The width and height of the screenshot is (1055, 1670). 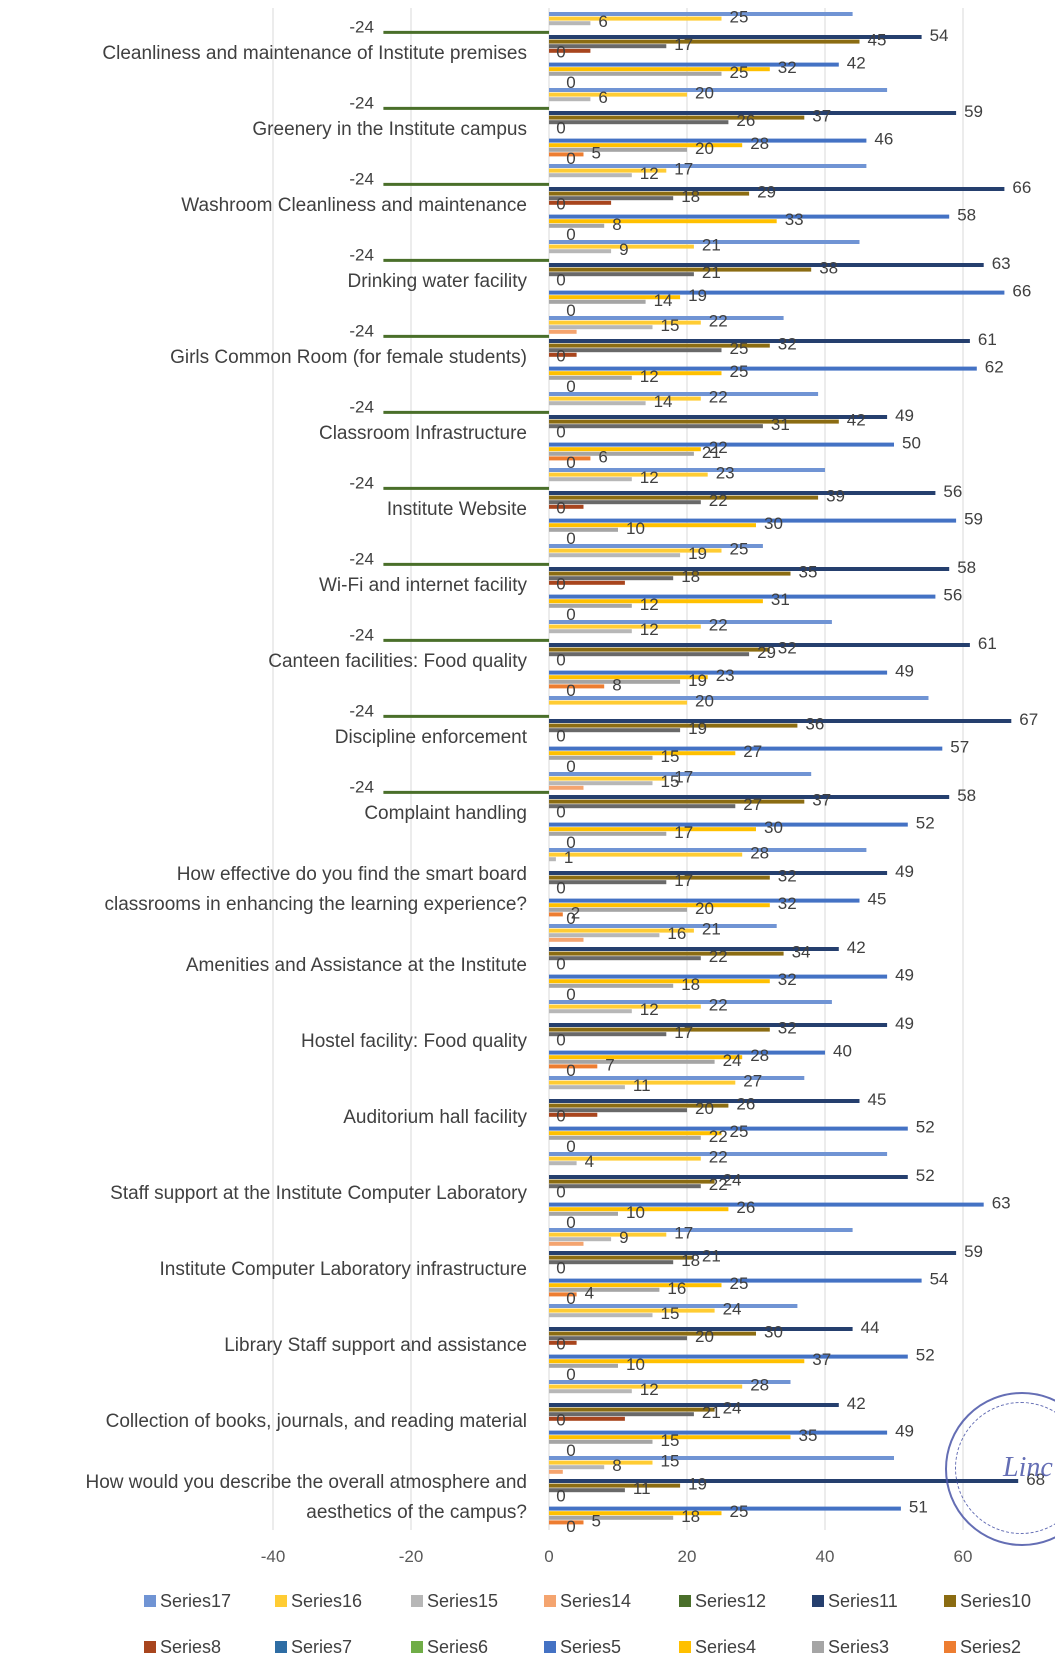 I want to click on category-label: Canteen facilities: Food quality, so click(x=397, y=661).